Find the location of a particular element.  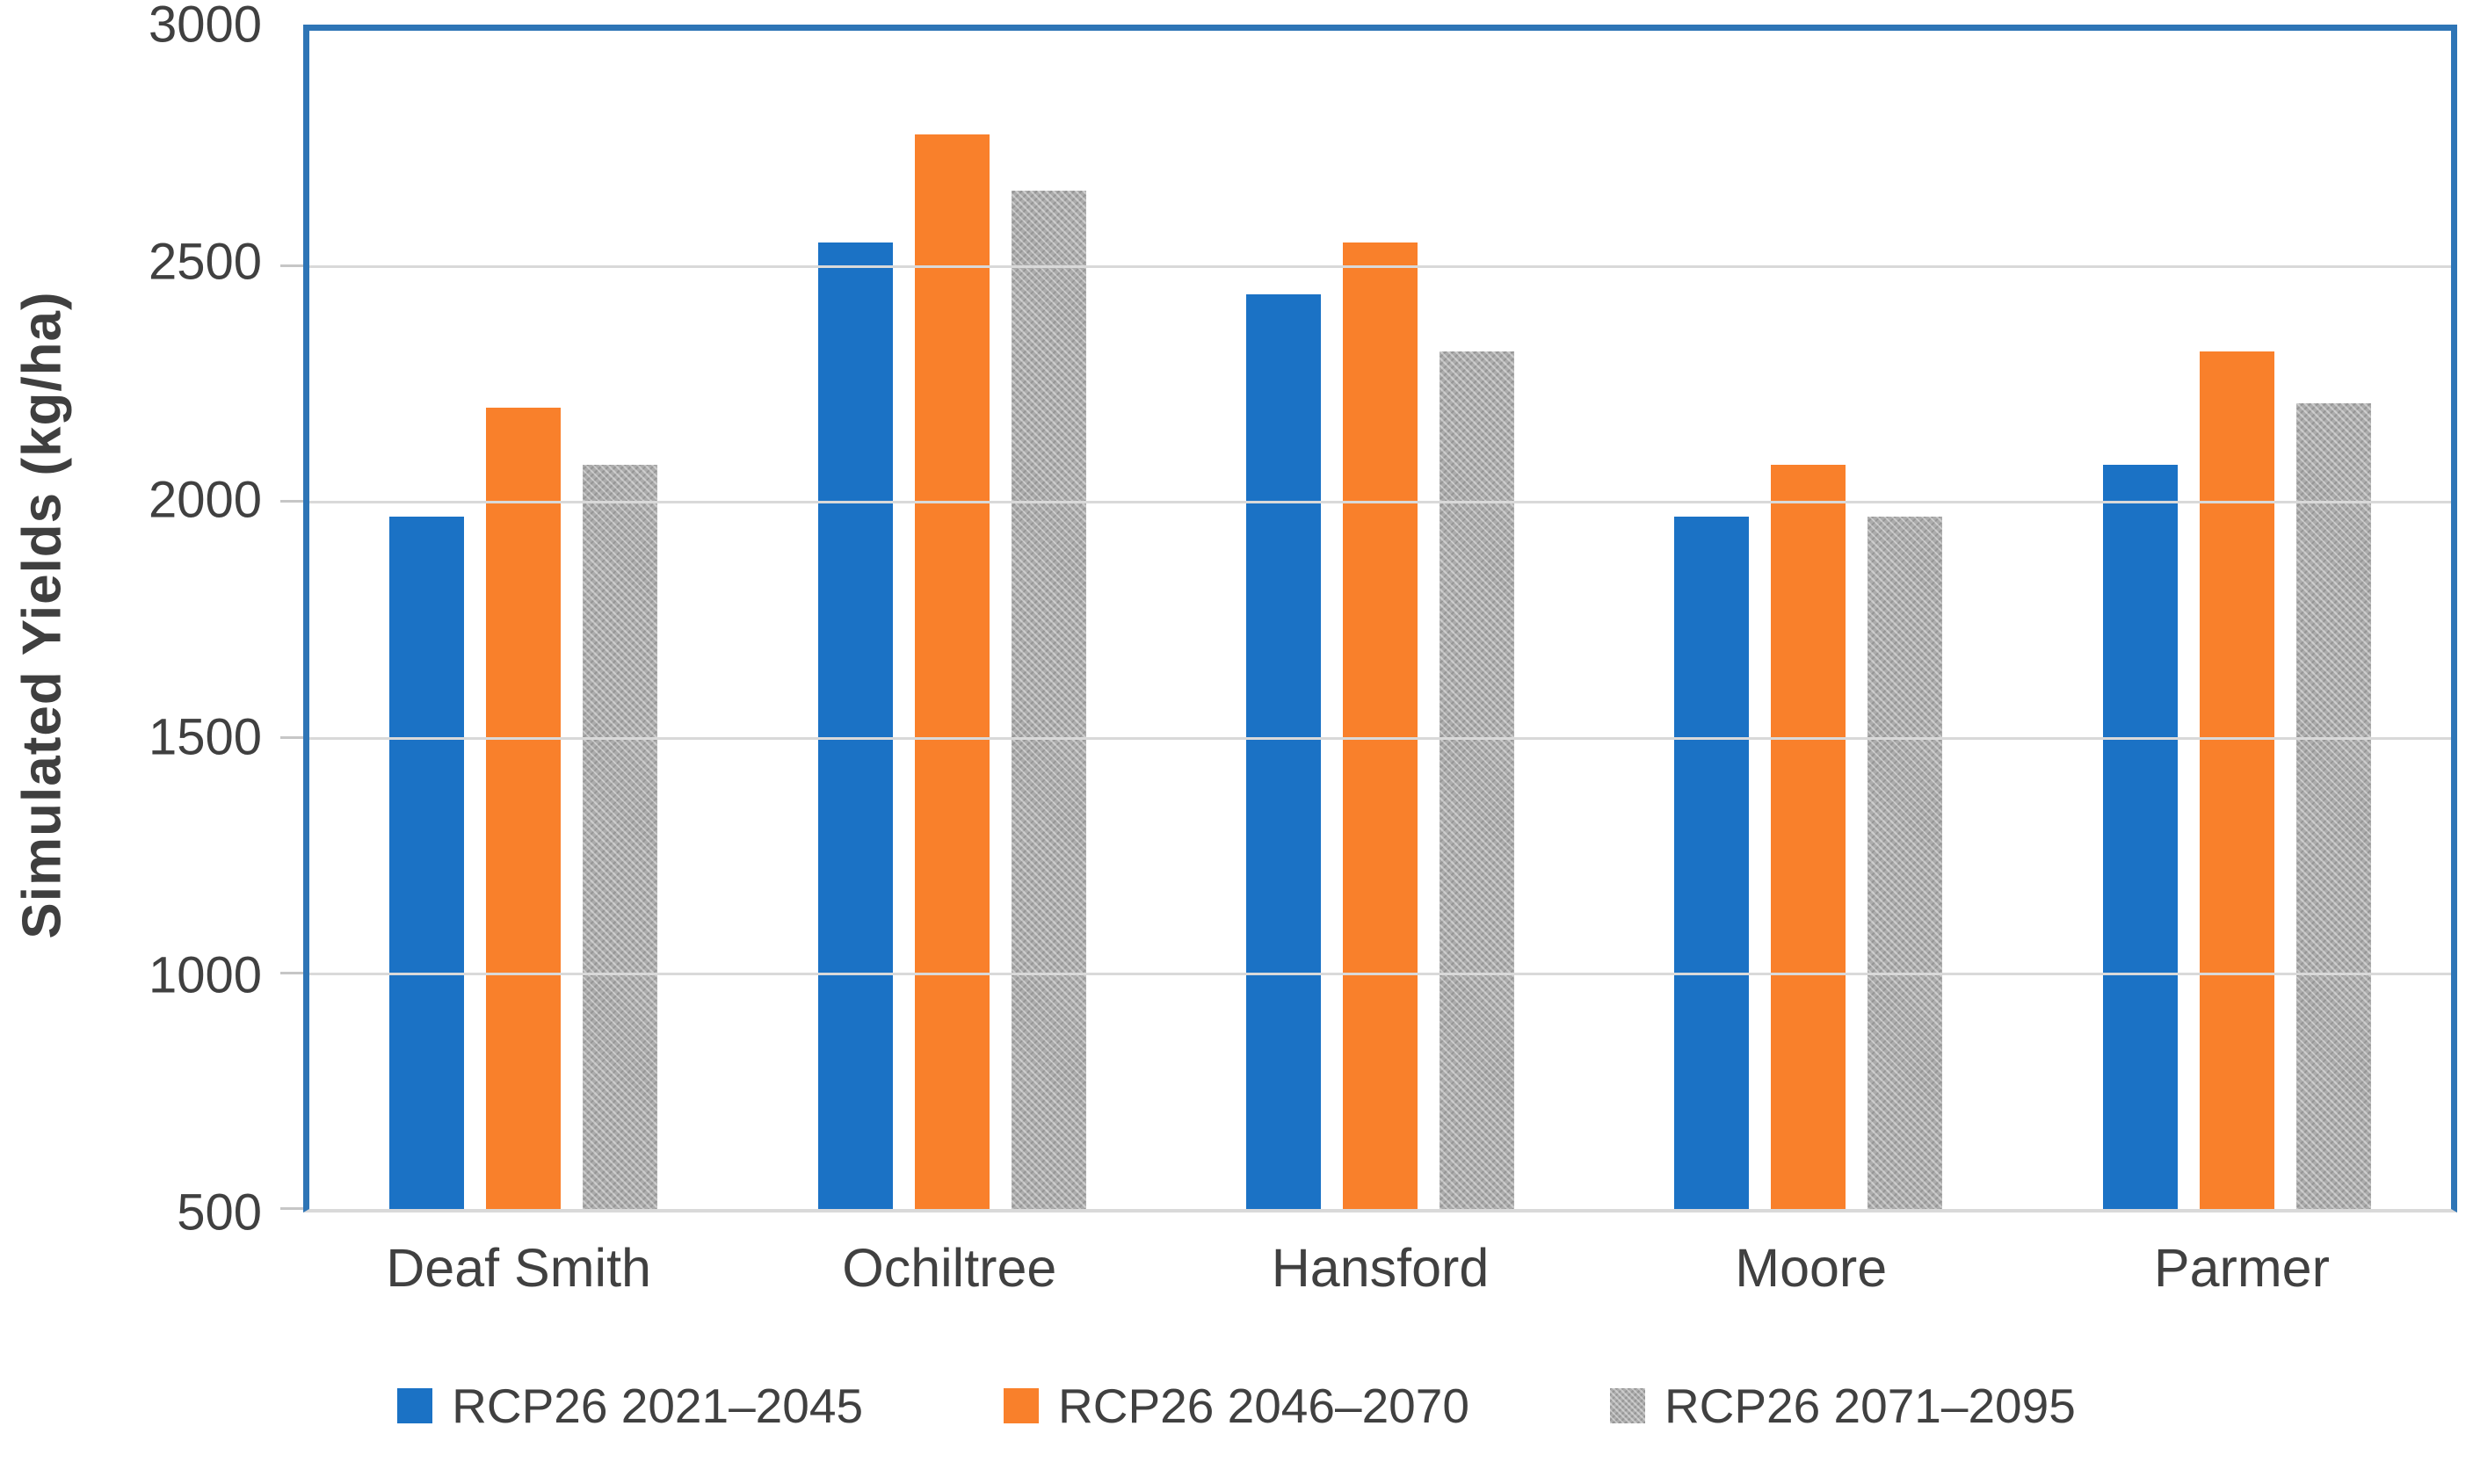

y-tick-label: 500 is located at coordinates (219, 1213).